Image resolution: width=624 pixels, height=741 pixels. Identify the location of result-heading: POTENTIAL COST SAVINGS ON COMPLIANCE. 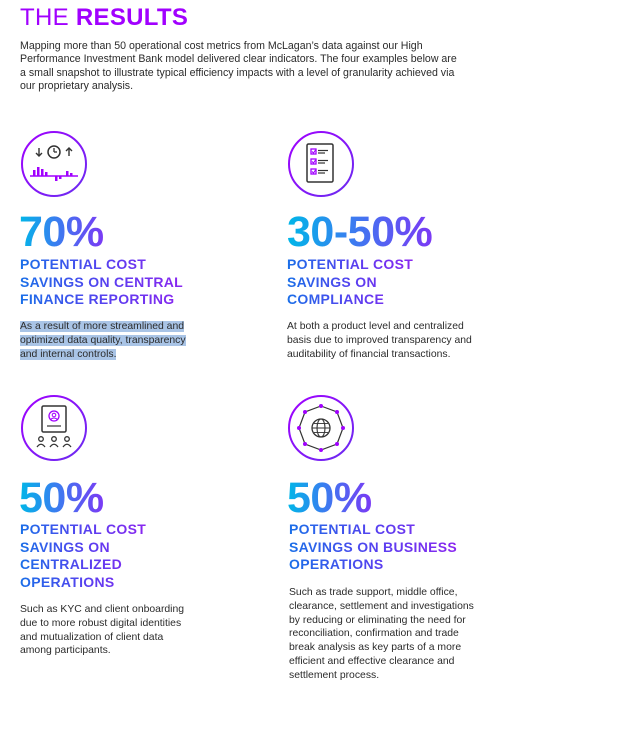
(350, 281).